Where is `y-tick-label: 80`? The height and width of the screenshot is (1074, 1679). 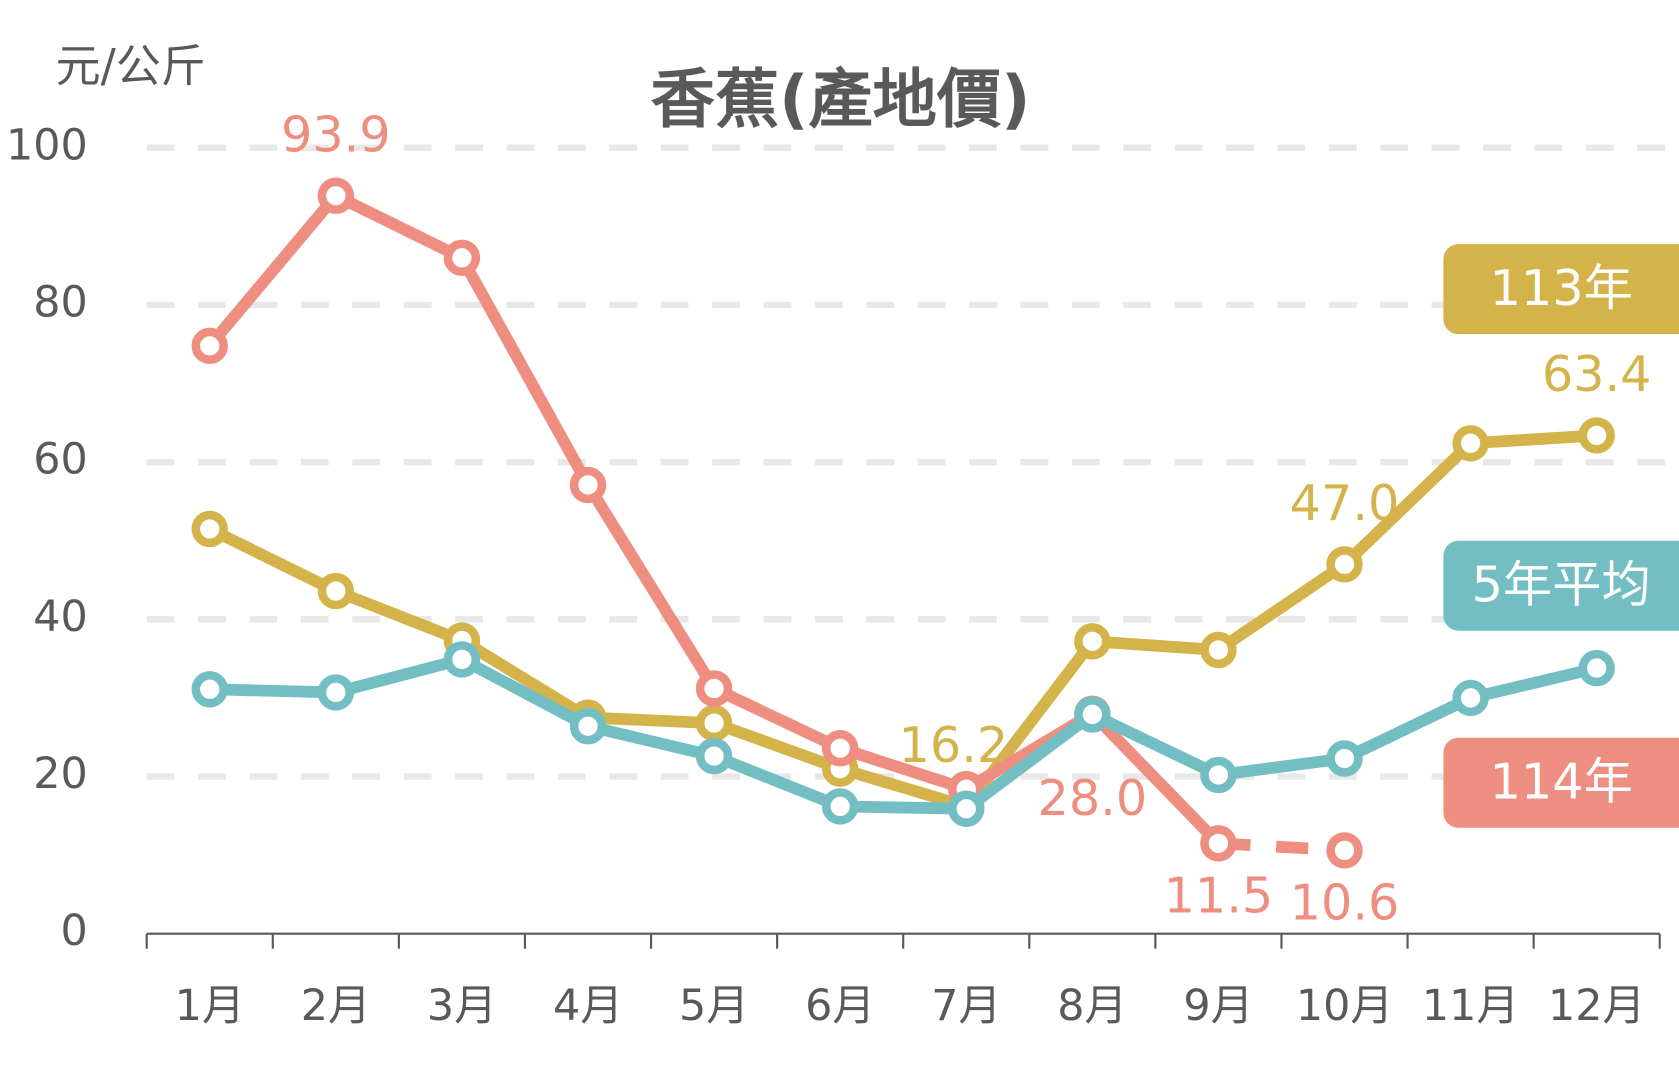
y-tick-label: 80 is located at coordinates (60, 302).